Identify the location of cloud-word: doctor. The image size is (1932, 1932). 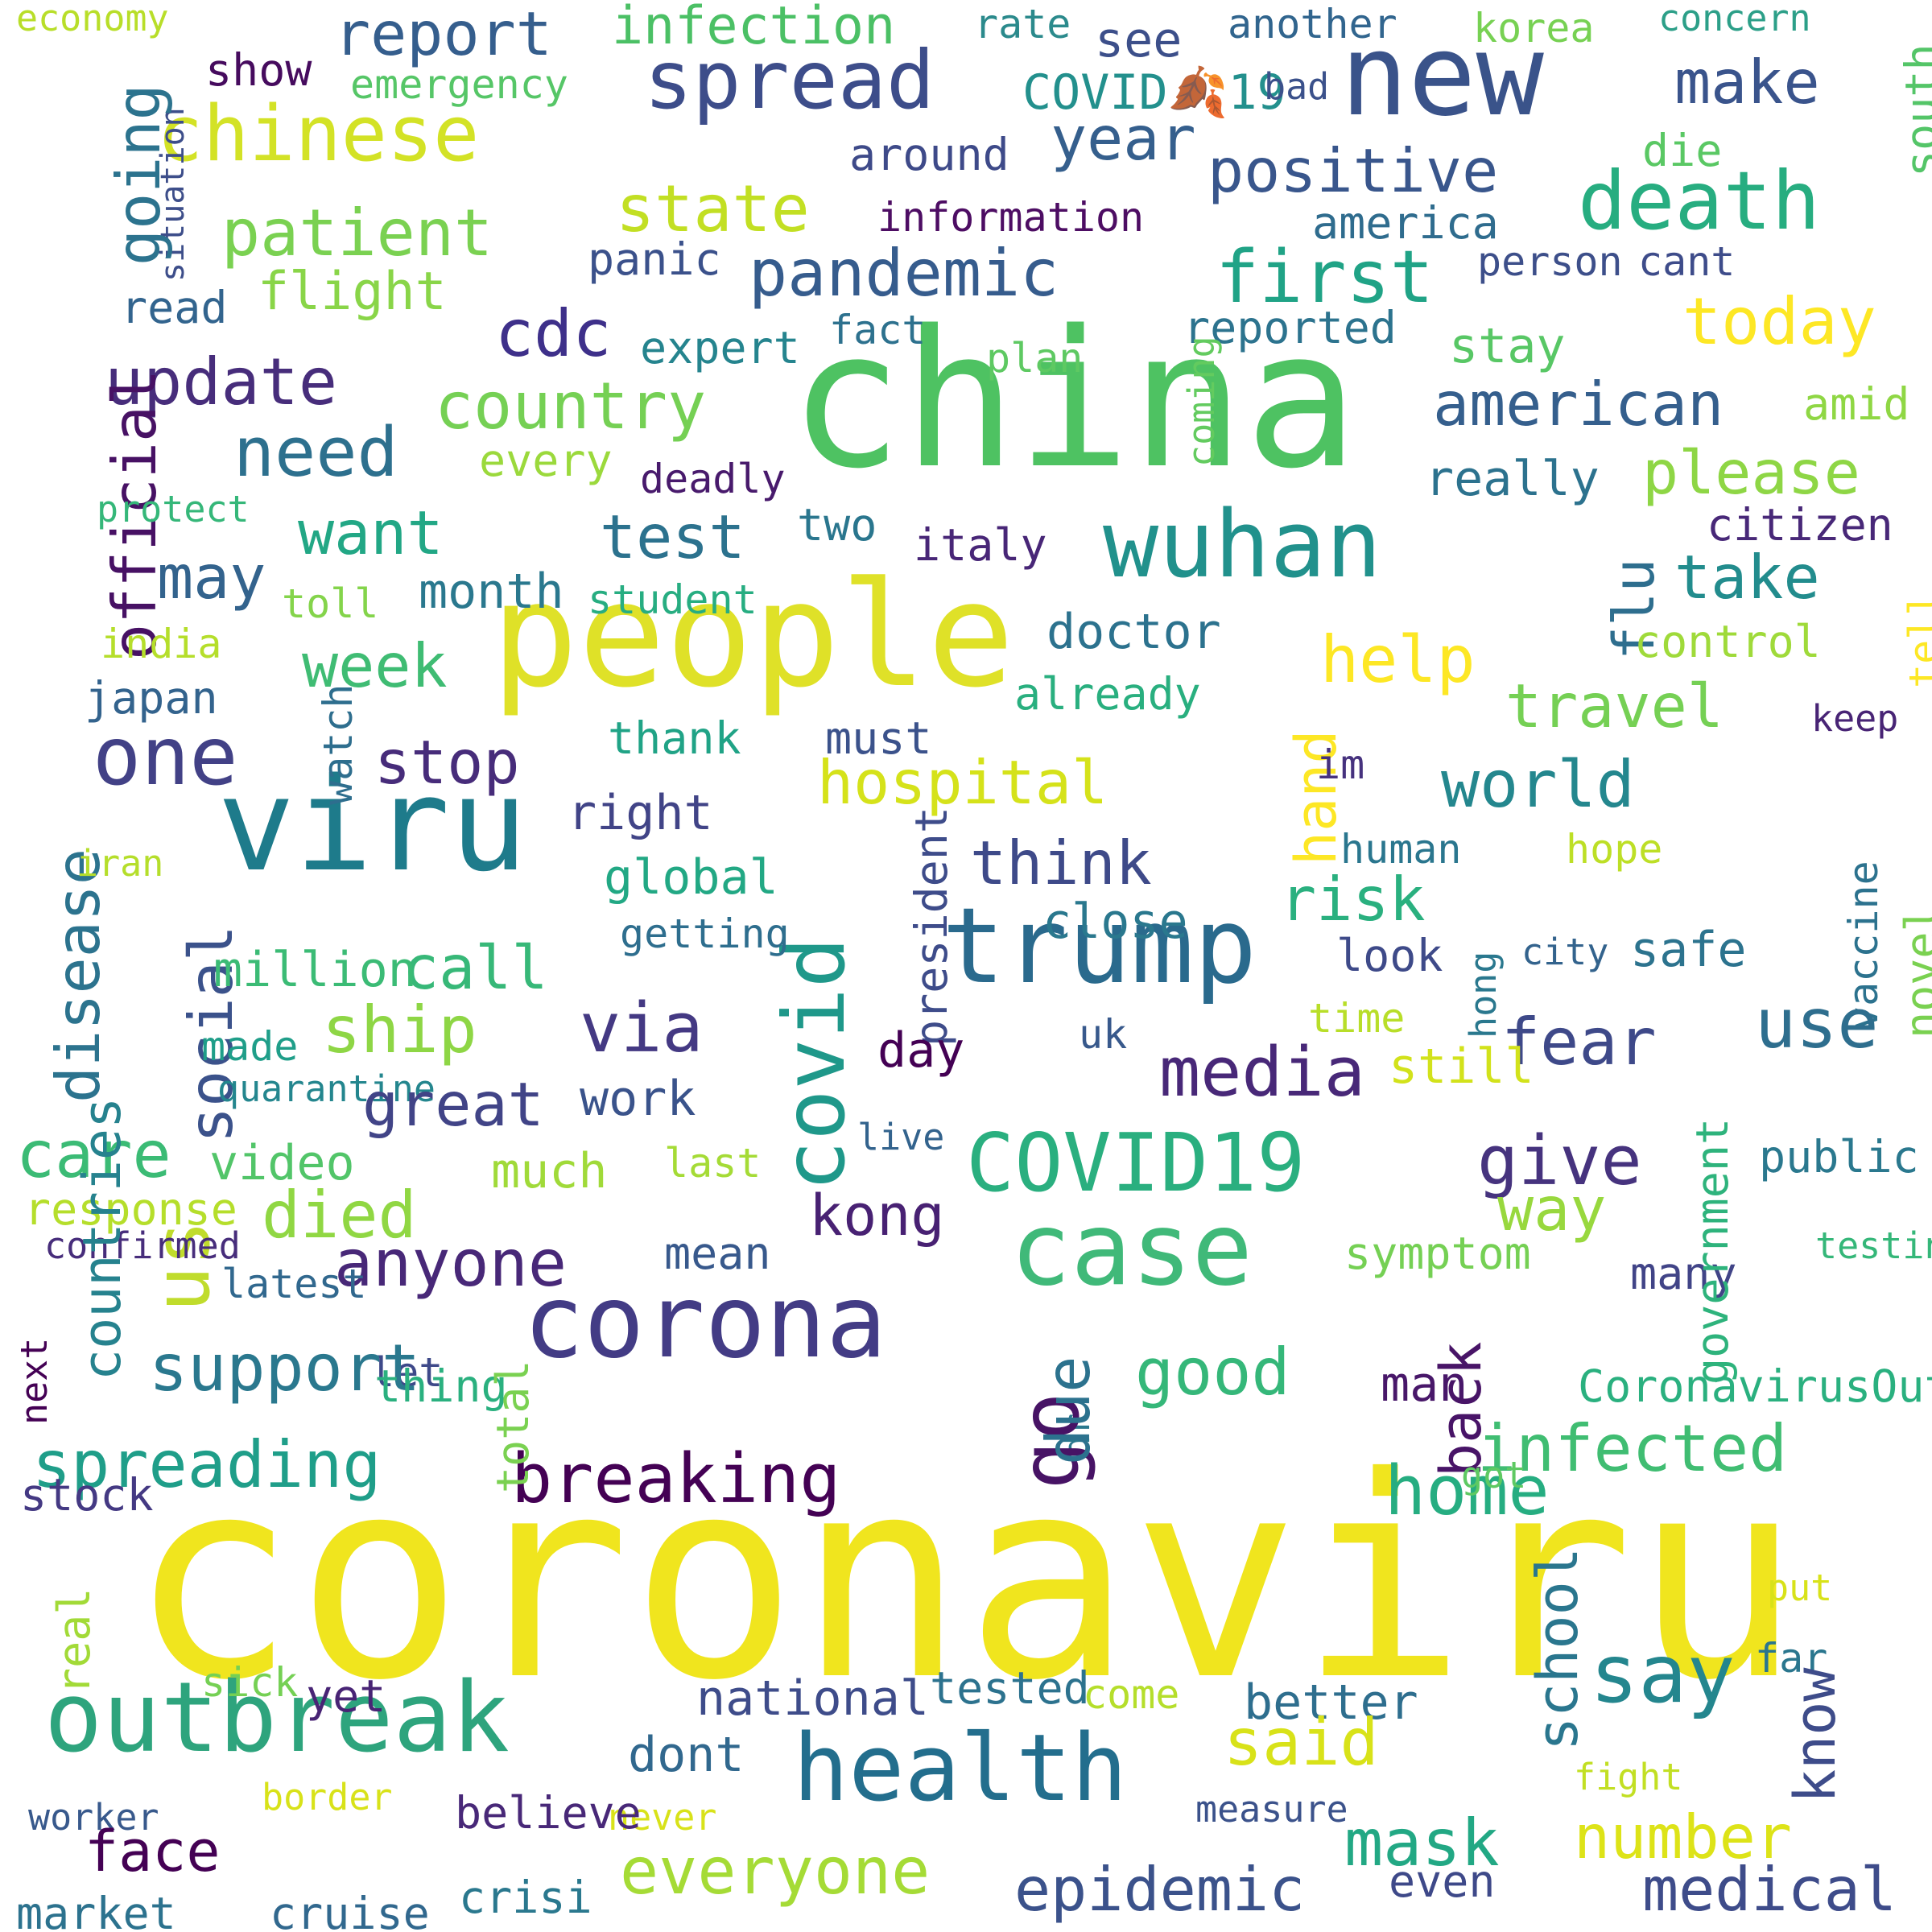
(1133, 632).